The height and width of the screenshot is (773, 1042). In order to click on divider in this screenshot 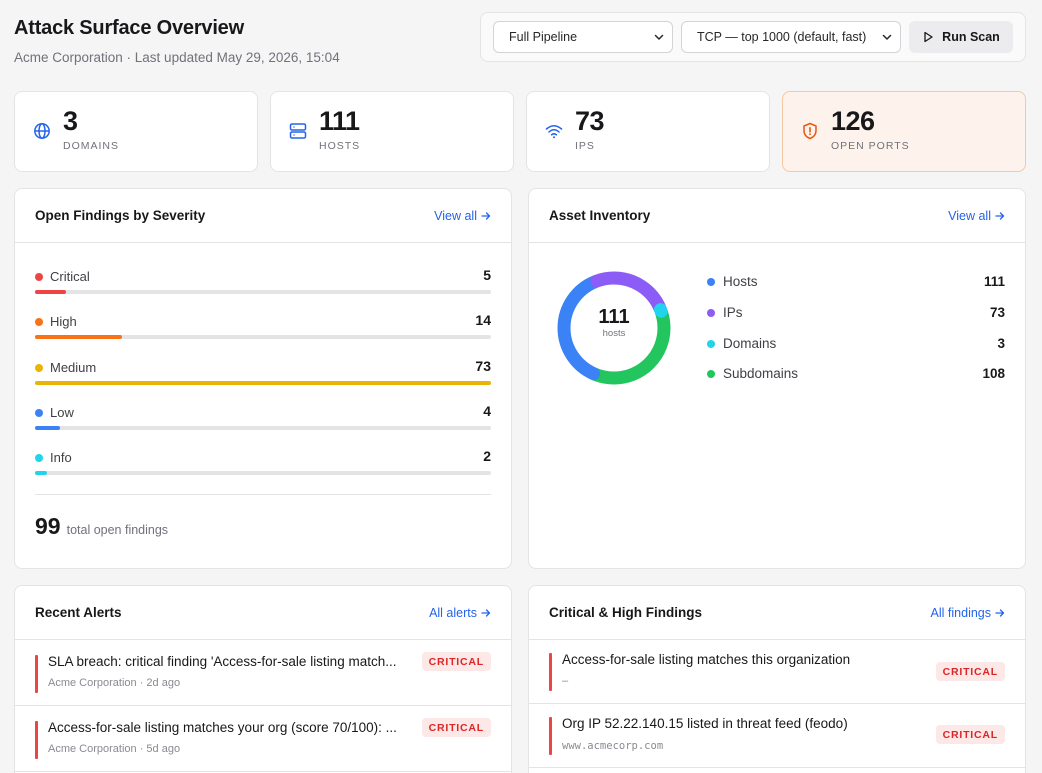, I will do `click(263, 494)`.